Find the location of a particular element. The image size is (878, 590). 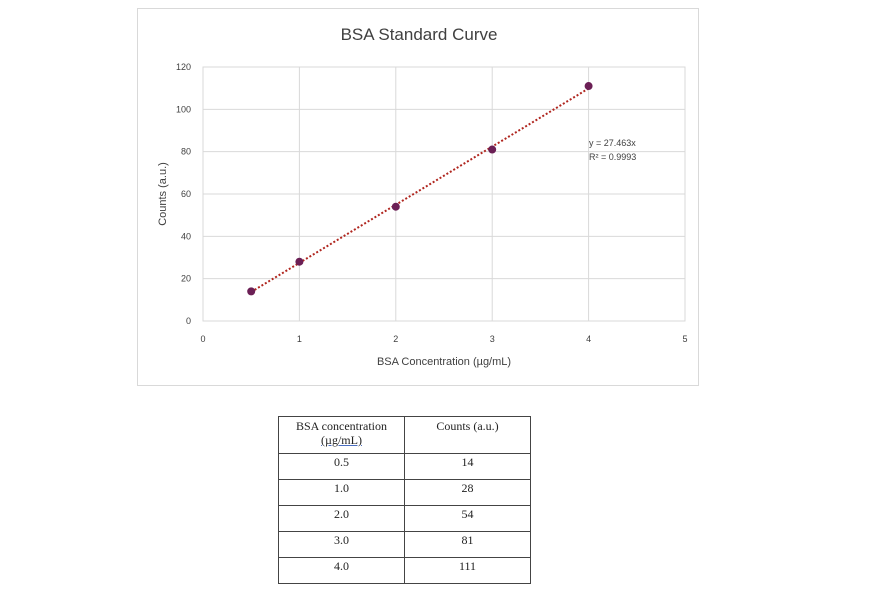

y-axis-label: Counts (a.u.) is located at coordinates (163, 194).